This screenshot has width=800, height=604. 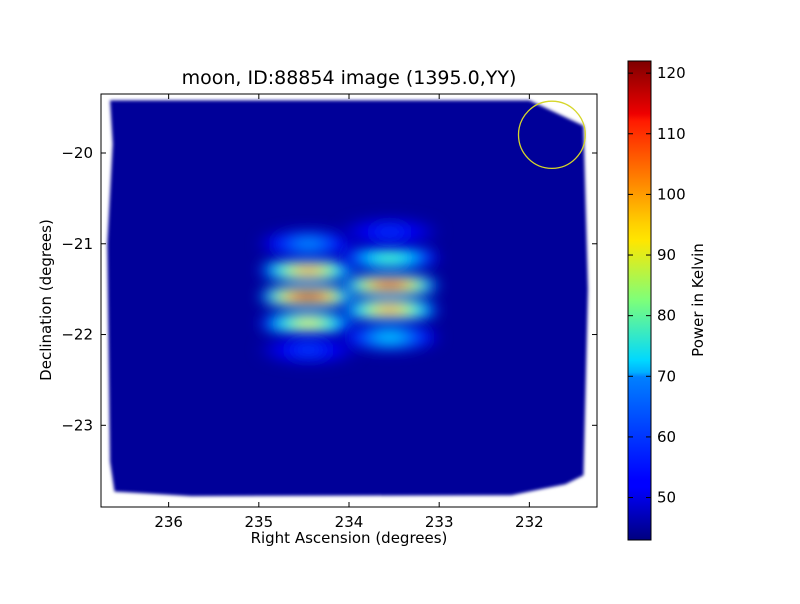 What do you see at coordinates (77, 425) in the screenshot?
I see `y-tick-label: −23` at bounding box center [77, 425].